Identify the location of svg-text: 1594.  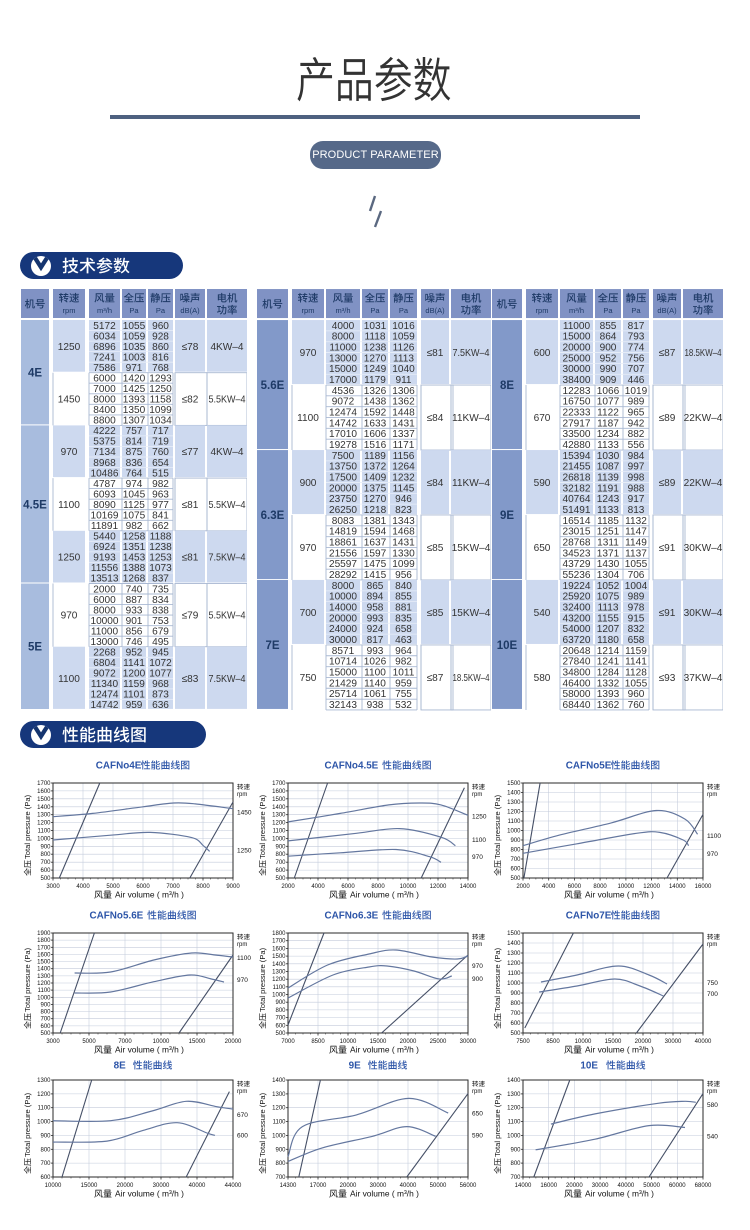
(375, 532).